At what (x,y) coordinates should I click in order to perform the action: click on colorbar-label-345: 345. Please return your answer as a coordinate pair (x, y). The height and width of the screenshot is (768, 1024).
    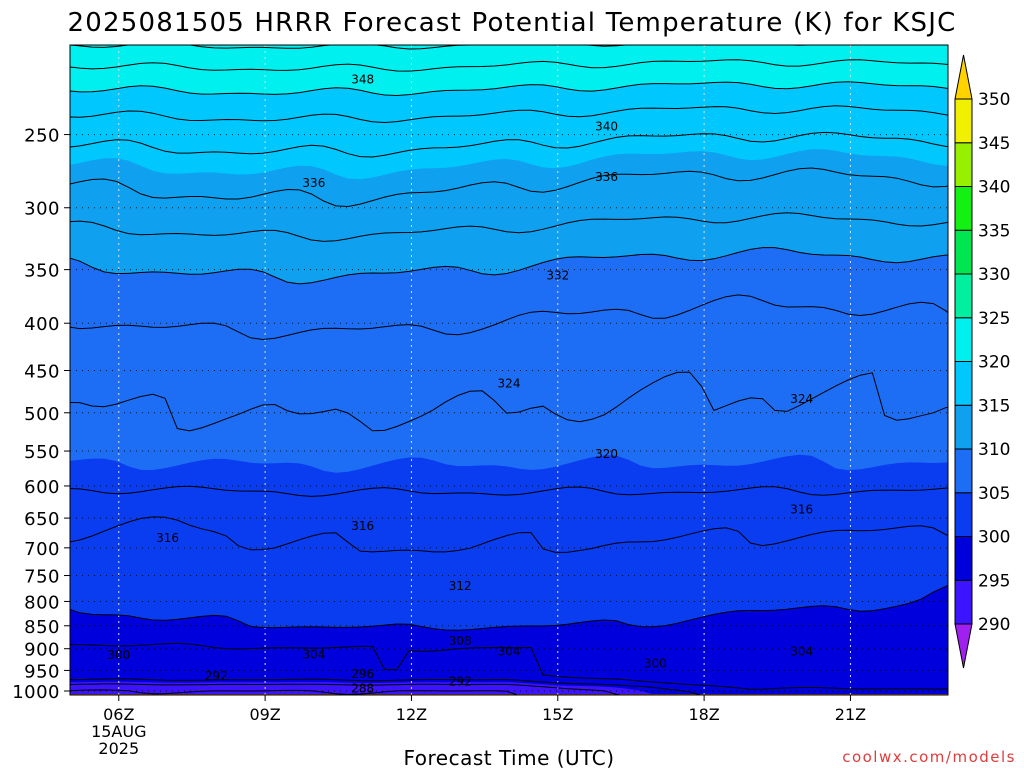
    Looking at the image, I should click on (994, 144).